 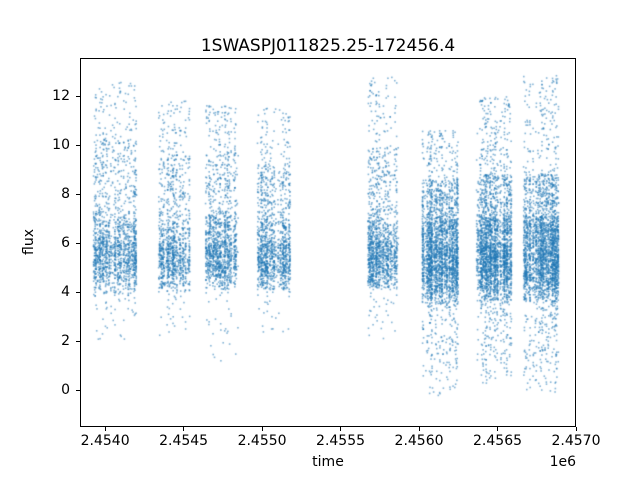 What do you see at coordinates (65, 193) in the screenshot?
I see `y-tick-label: 8` at bounding box center [65, 193].